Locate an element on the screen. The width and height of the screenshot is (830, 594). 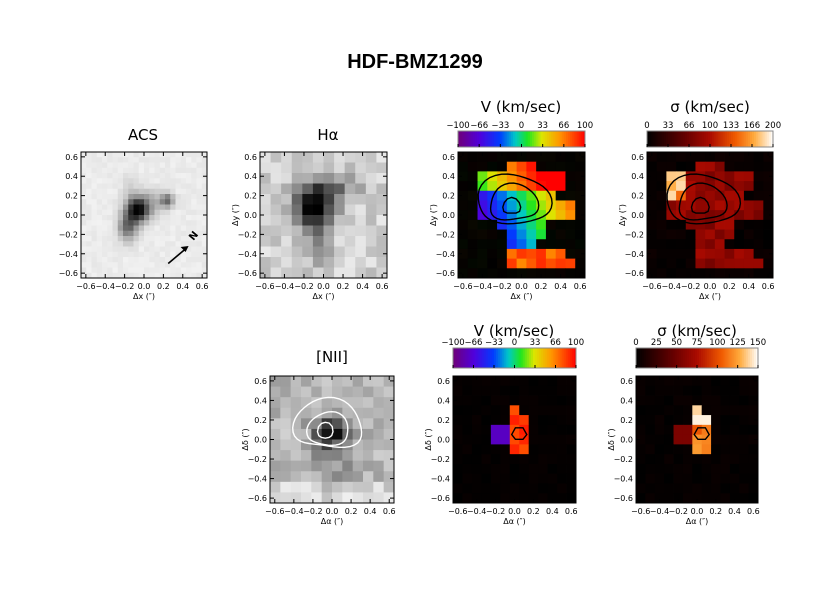
x-tick-label: 0.0 is located at coordinates (323, 286).